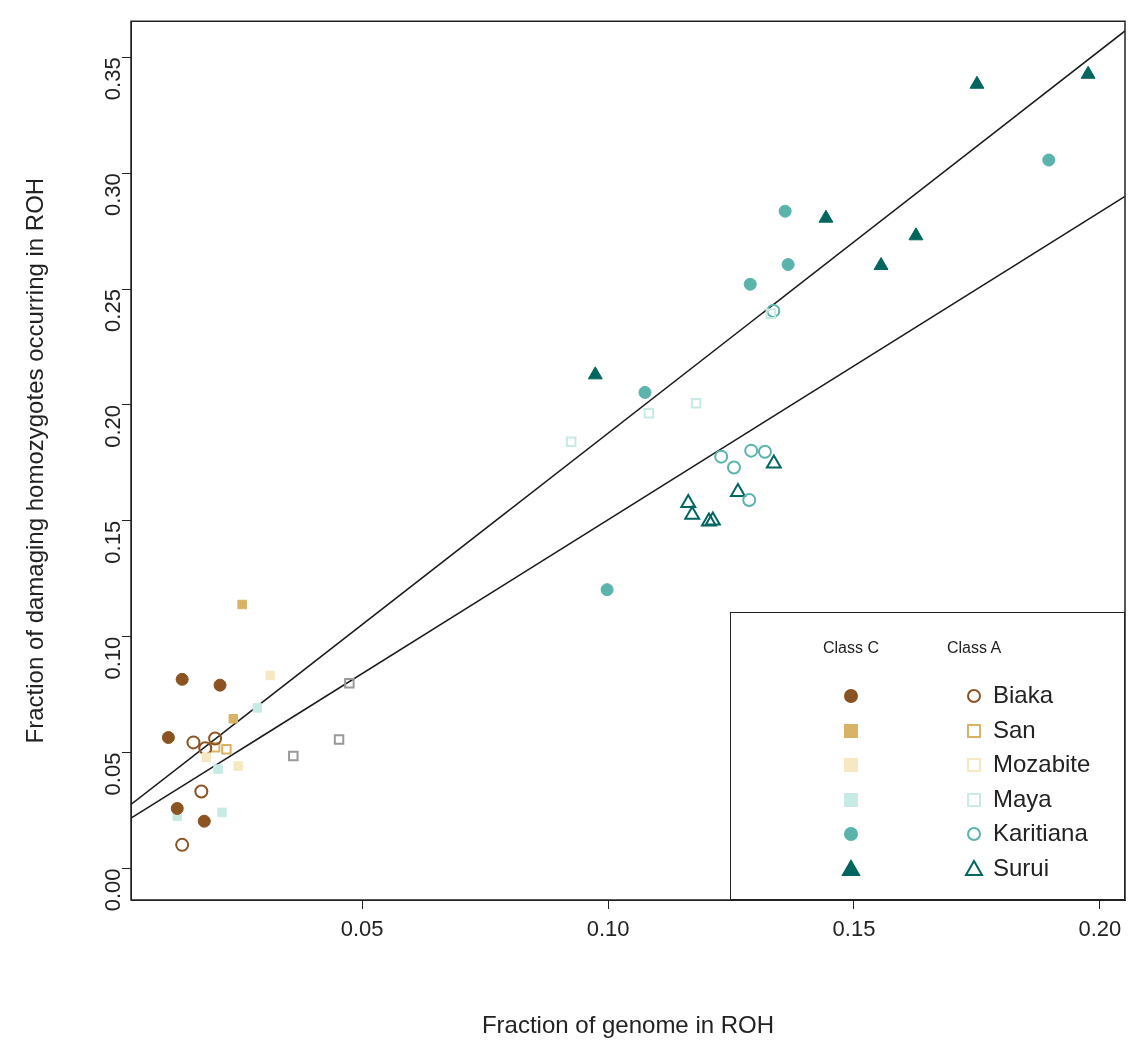 The width and height of the screenshot is (1140, 1041). What do you see at coordinates (113, 79) in the screenshot?
I see `y-tick-label: 0.35` at bounding box center [113, 79].